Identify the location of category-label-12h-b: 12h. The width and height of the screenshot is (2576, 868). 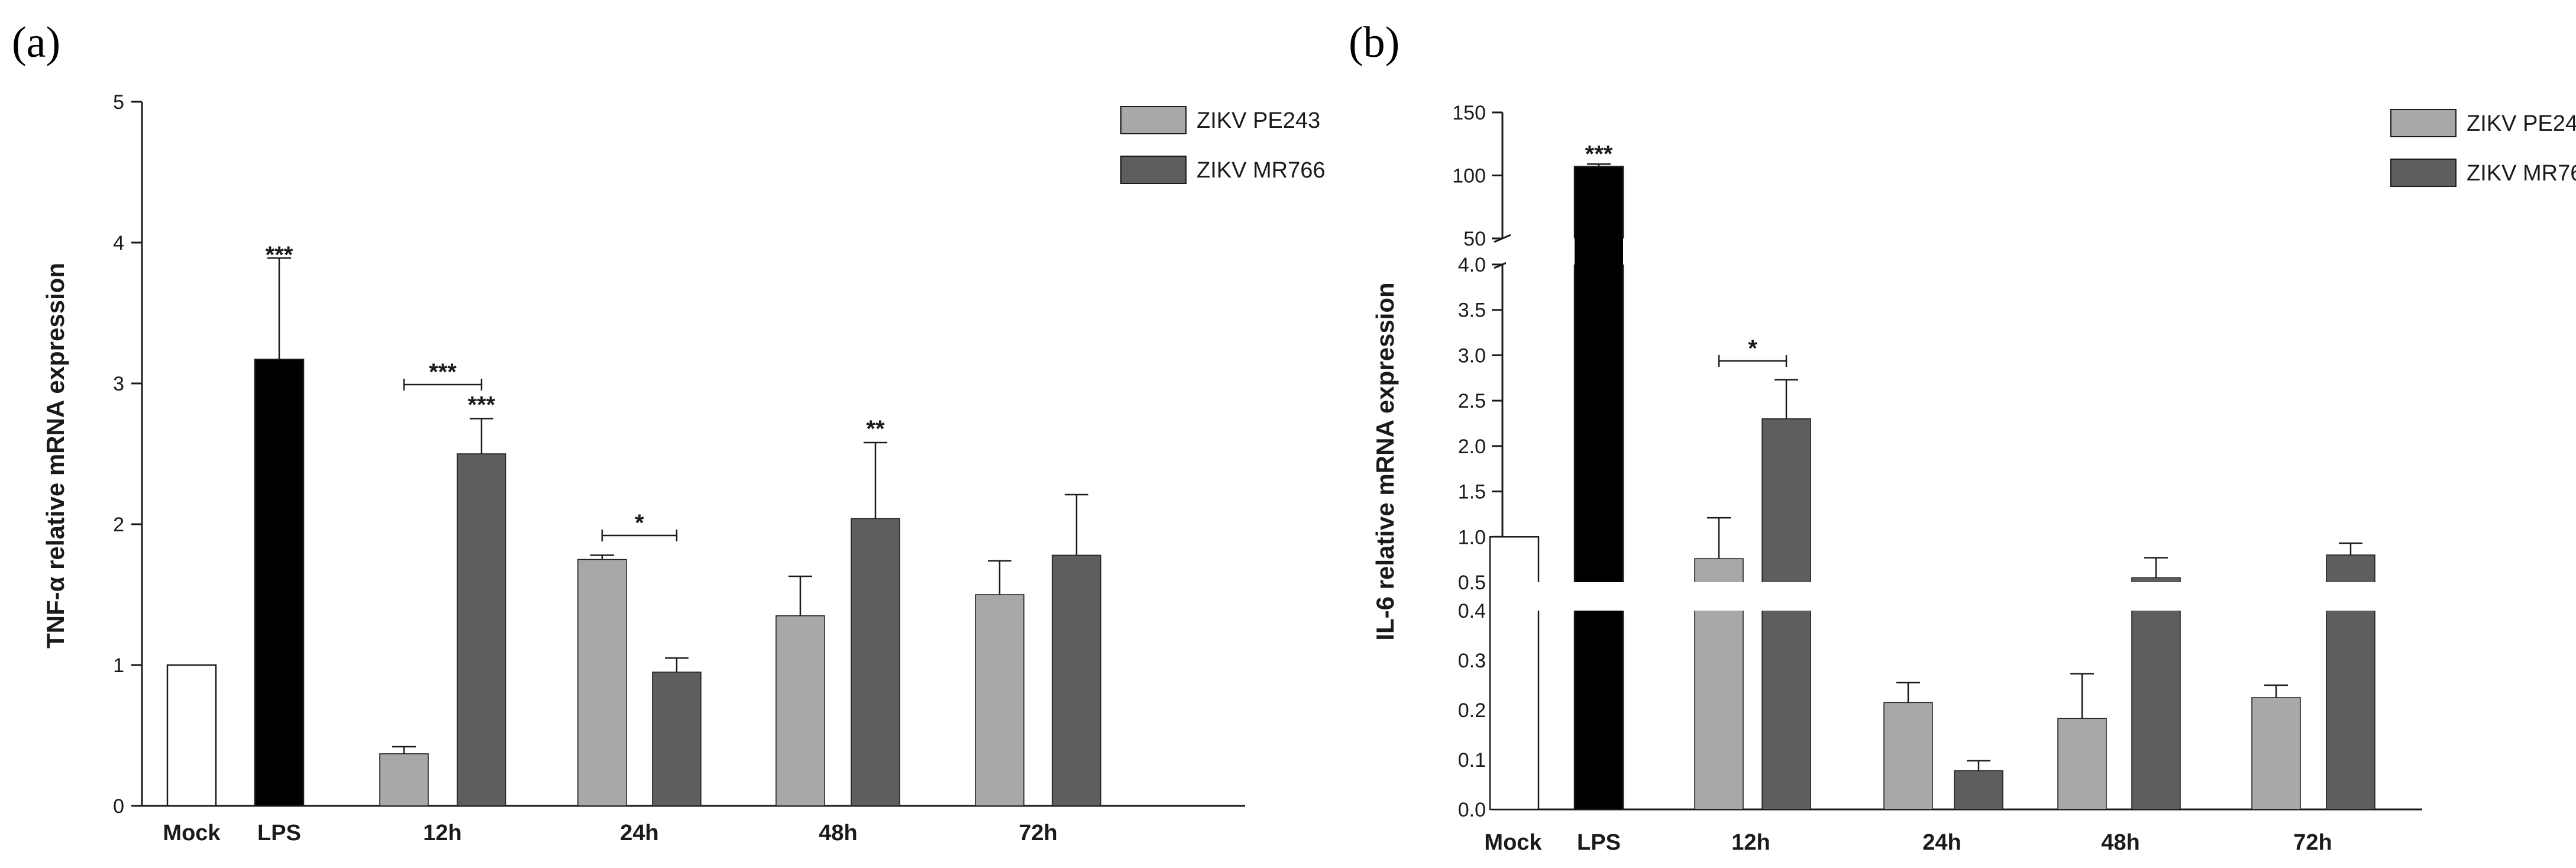
(1750, 842).